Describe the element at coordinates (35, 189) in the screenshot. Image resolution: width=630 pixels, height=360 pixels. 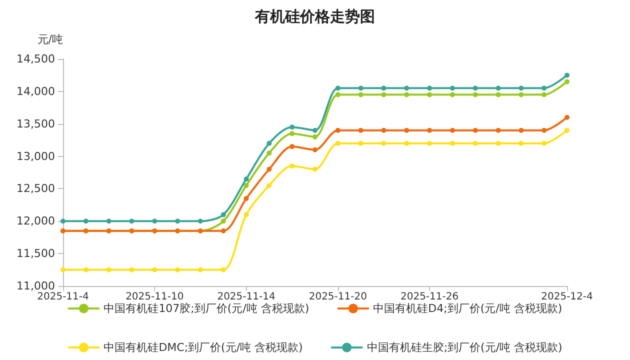
I see `y-tick-label: 12,500` at that location.